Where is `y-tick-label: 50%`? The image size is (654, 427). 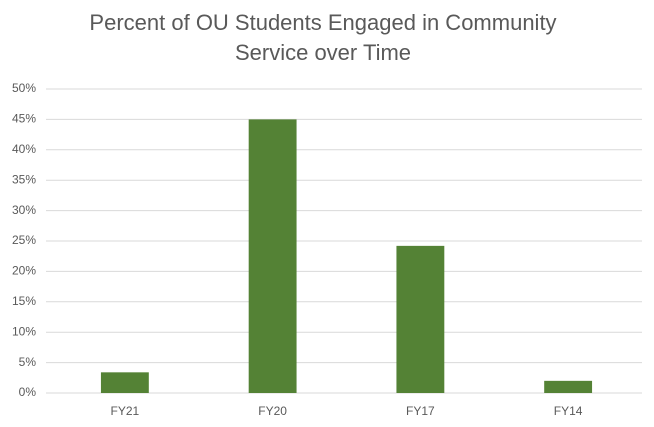 y-tick-label: 50% is located at coordinates (24, 88).